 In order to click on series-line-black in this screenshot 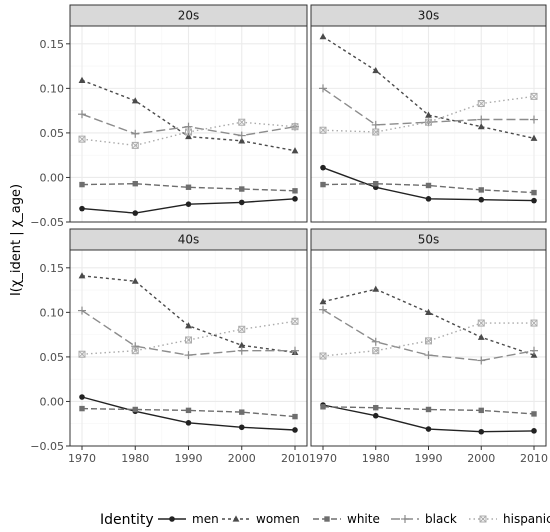, I will do `click(428, 335)`.